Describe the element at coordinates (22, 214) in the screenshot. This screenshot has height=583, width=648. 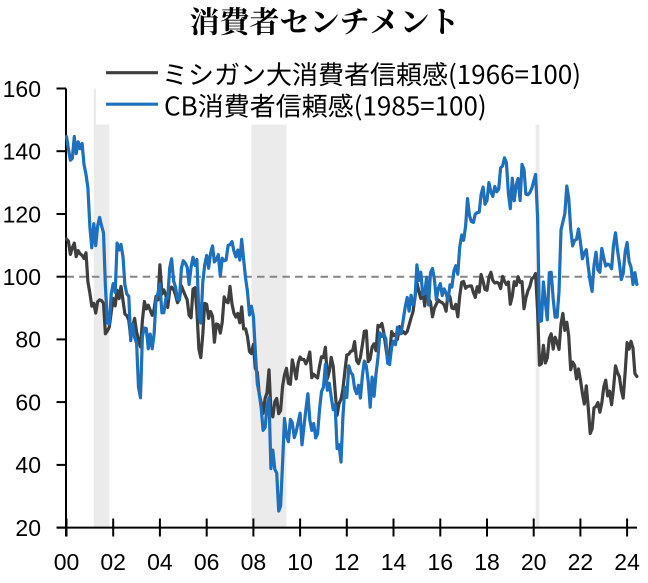
I see `svg-text: 120` at that location.